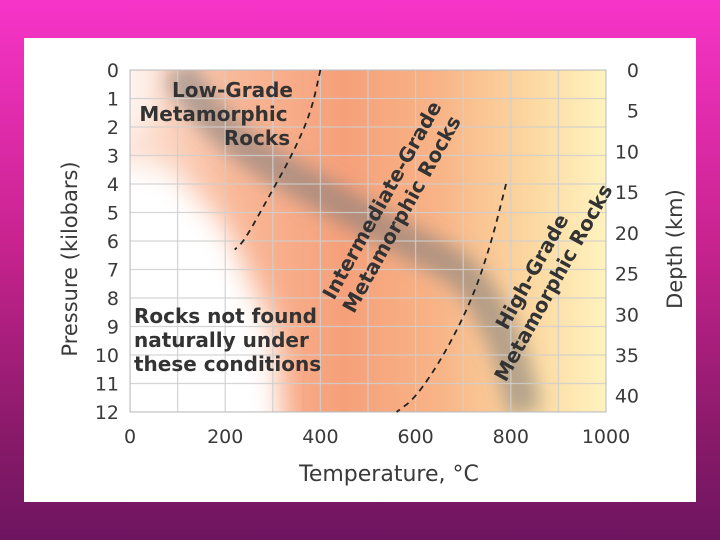 This screenshot has width=720, height=540. What do you see at coordinates (627, 275) in the screenshot?
I see `y2-tick-label: 25` at bounding box center [627, 275].